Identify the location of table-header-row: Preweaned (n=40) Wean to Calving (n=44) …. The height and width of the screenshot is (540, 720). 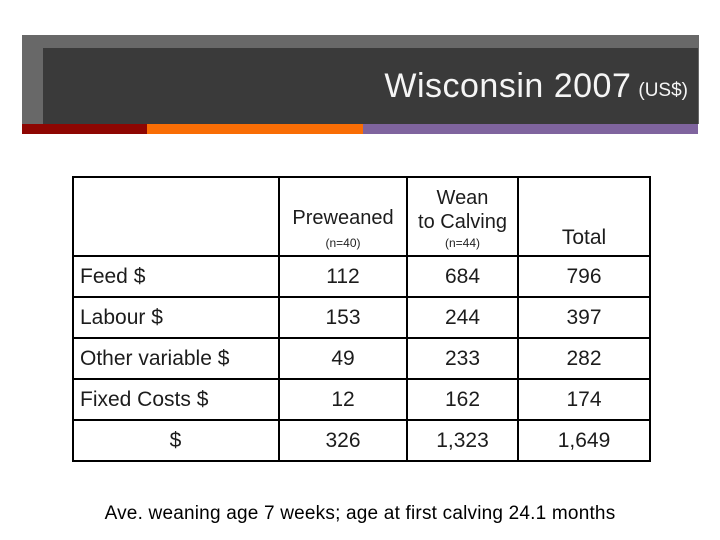
(361, 216).